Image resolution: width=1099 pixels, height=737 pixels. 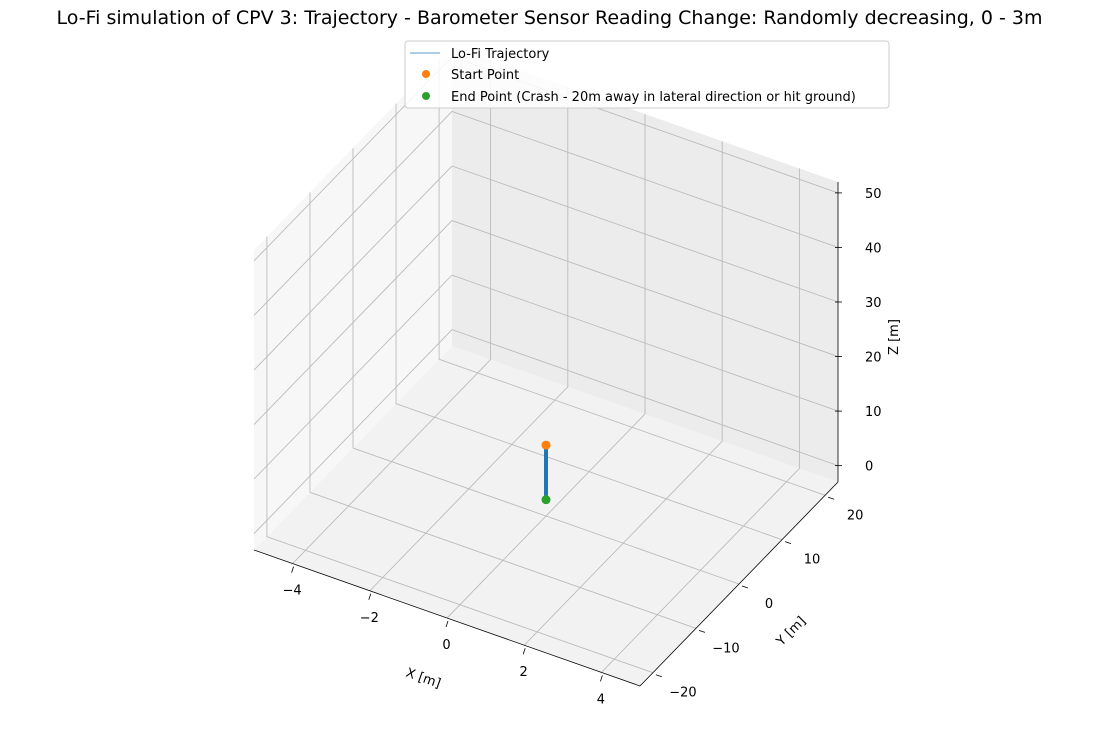 What do you see at coordinates (873, 248) in the screenshot?
I see `z-tick-label: 40` at bounding box center [873, 248].